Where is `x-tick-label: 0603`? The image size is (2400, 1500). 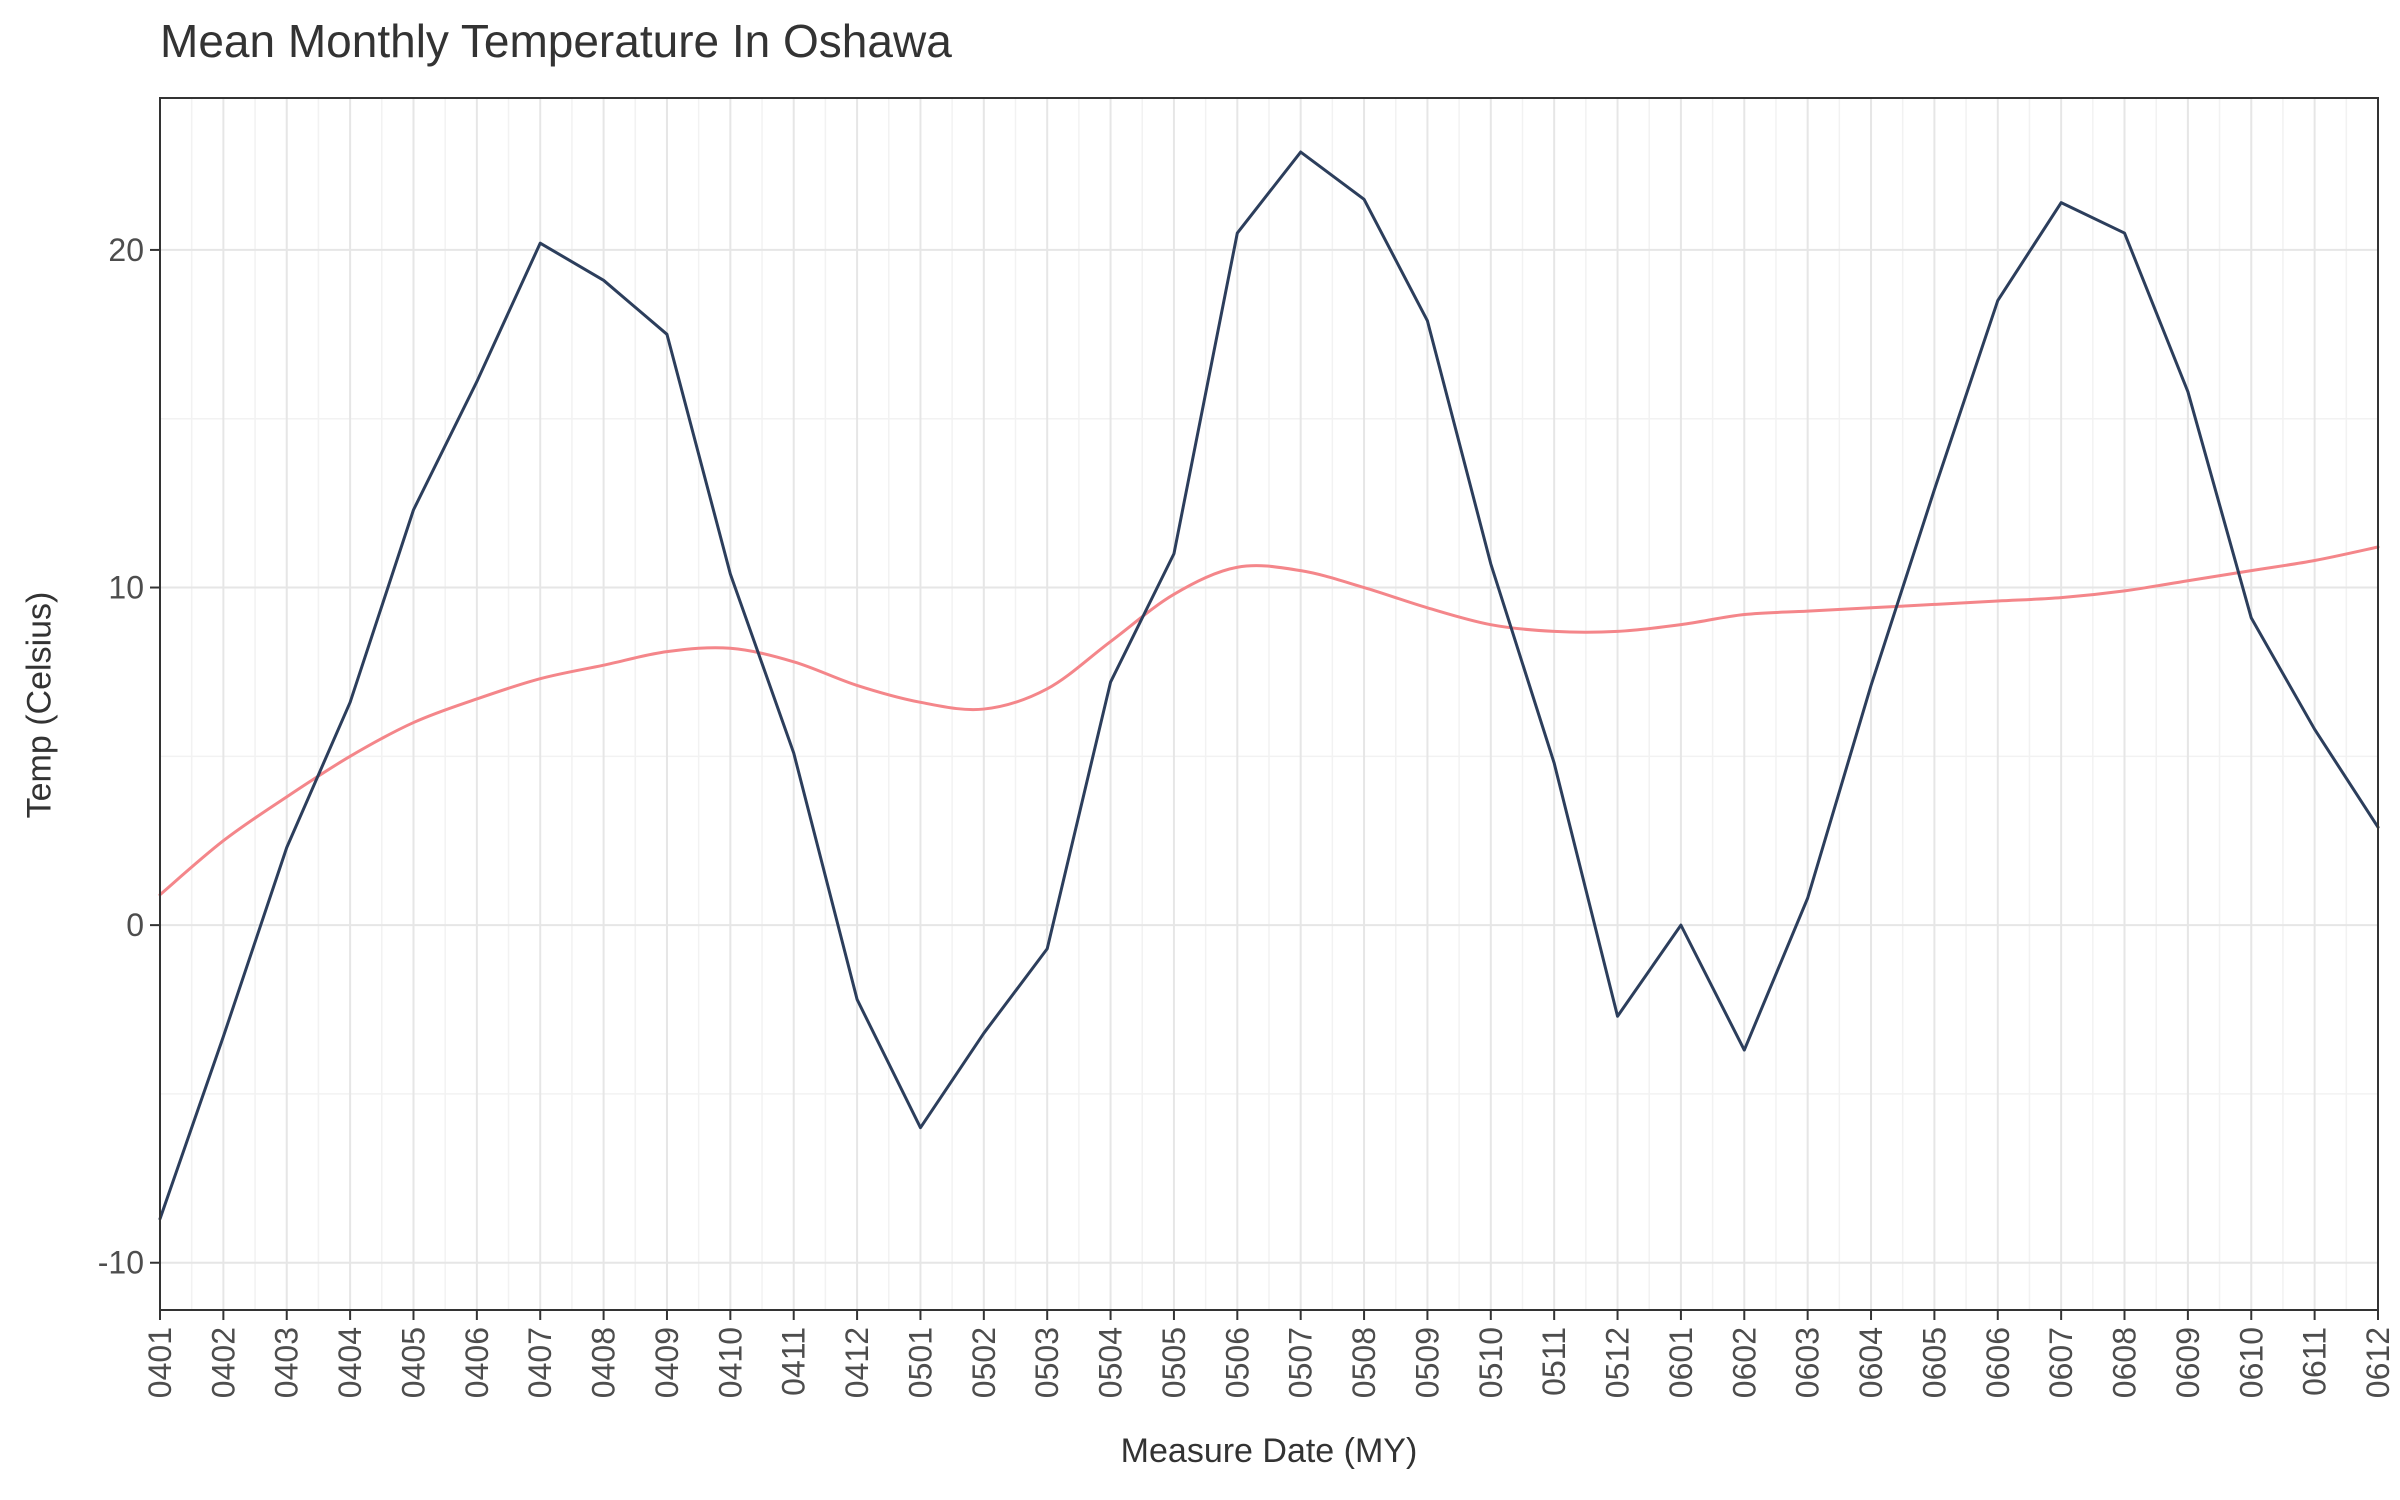 x-tick-label: 0603 is located at coordinates (1808, 1362).